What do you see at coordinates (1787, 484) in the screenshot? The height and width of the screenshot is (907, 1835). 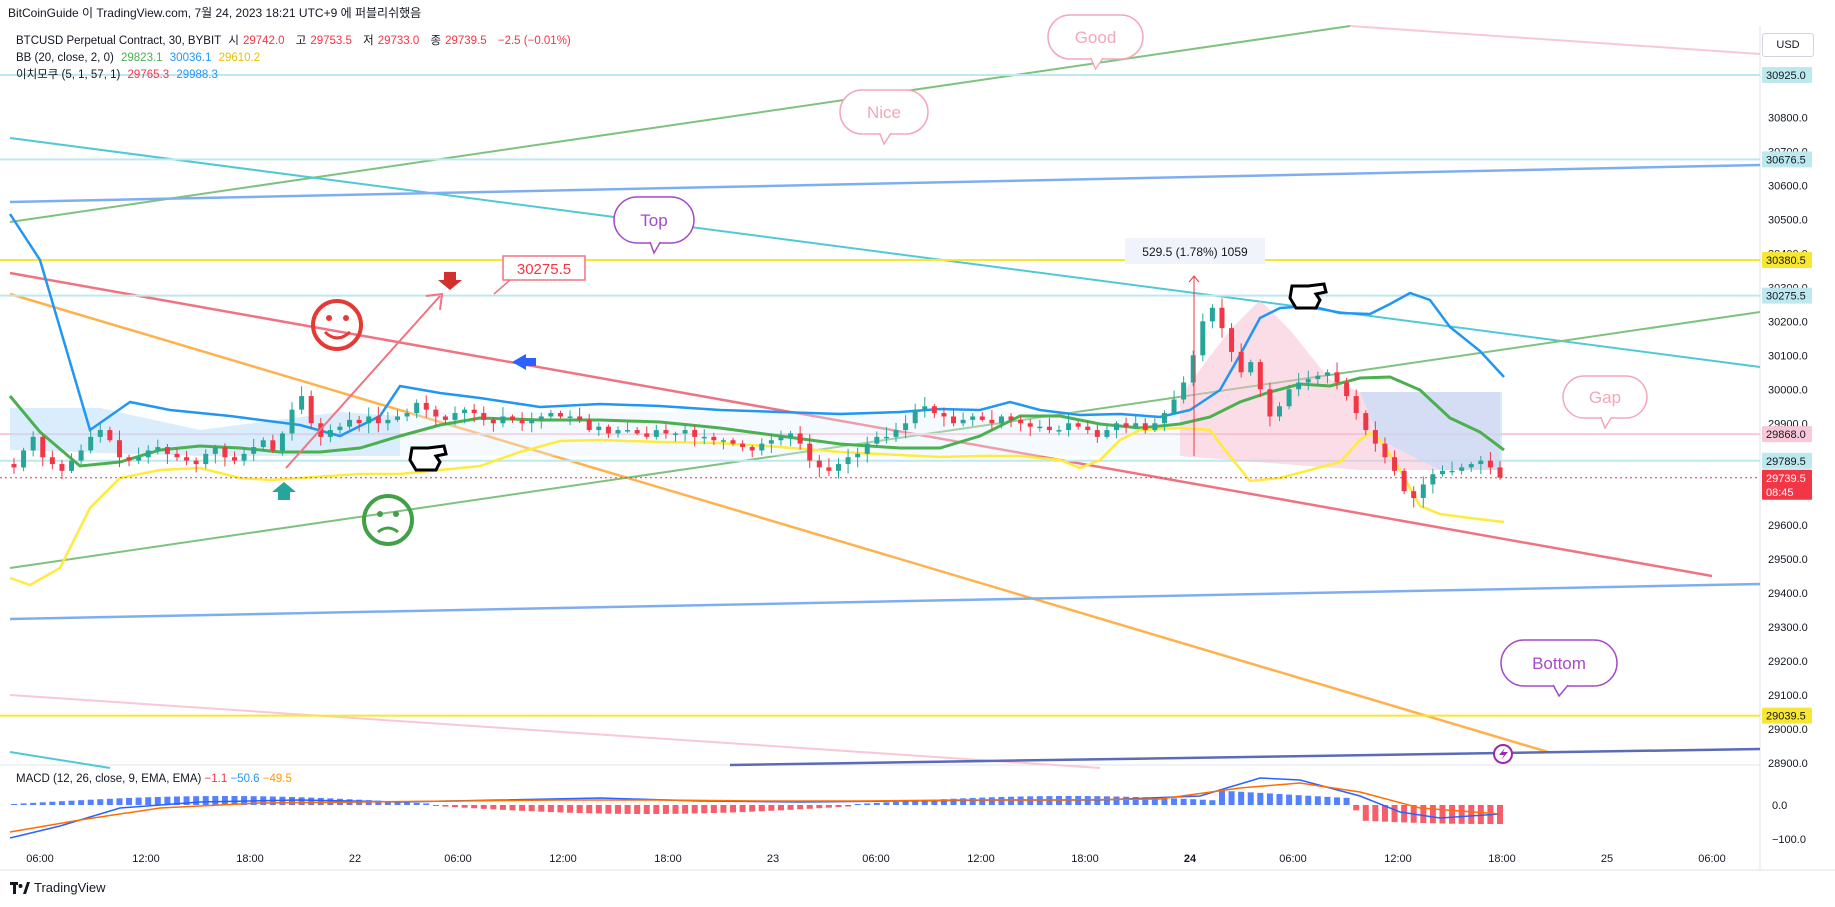 I see `last-price-badge` at bounding box center [1787, 484].